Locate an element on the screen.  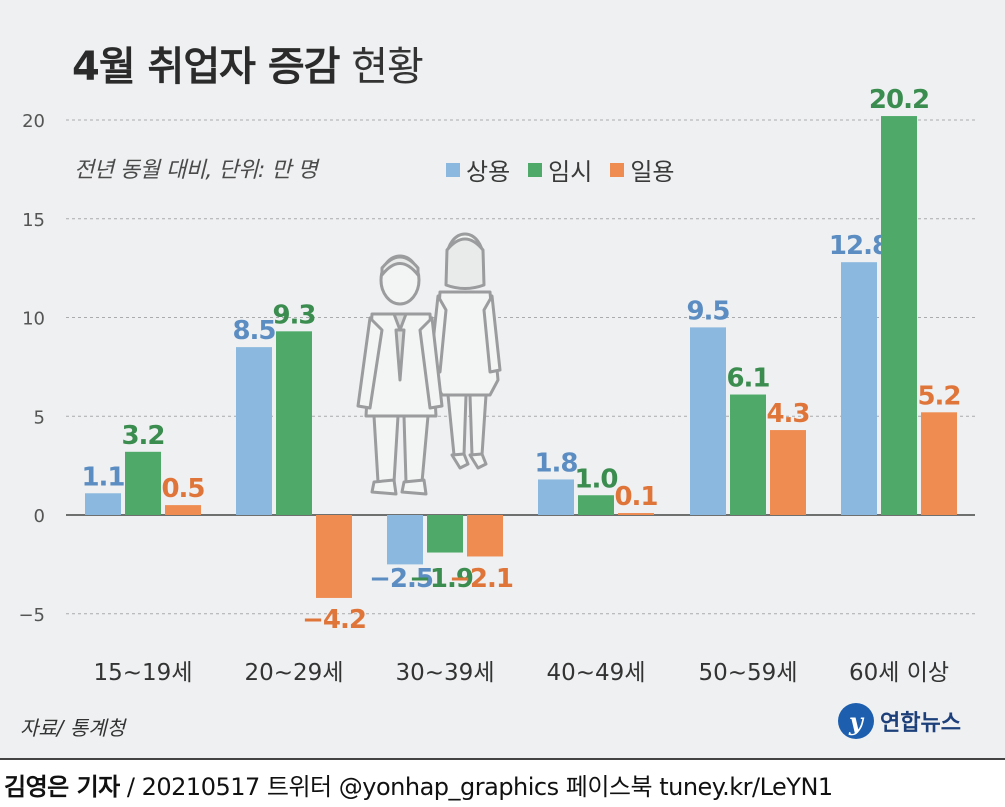
legend-item-ilyong: 일용 is located at coordinates (642, 169).